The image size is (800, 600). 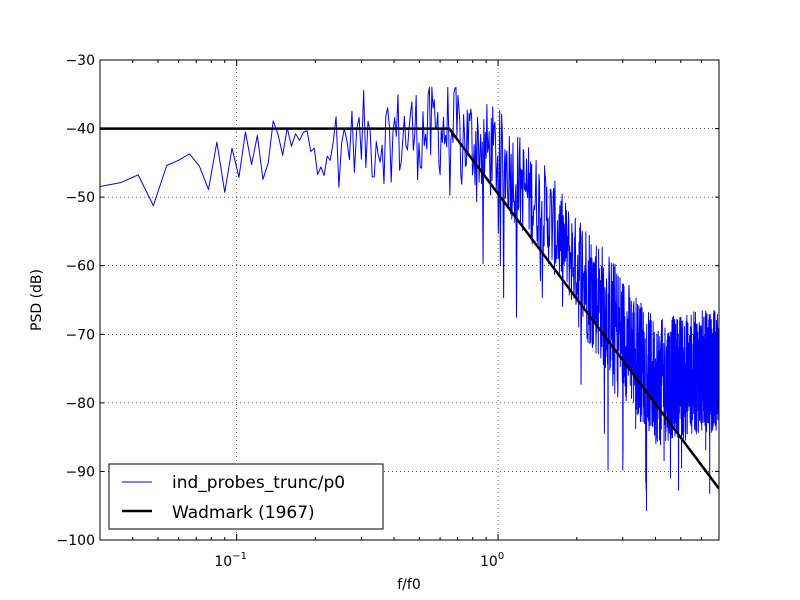 What do you see at coordinates (492, 560) in the screenshot?
I see `x-tick-label: 10⁰` at bounding box center [492, 560].